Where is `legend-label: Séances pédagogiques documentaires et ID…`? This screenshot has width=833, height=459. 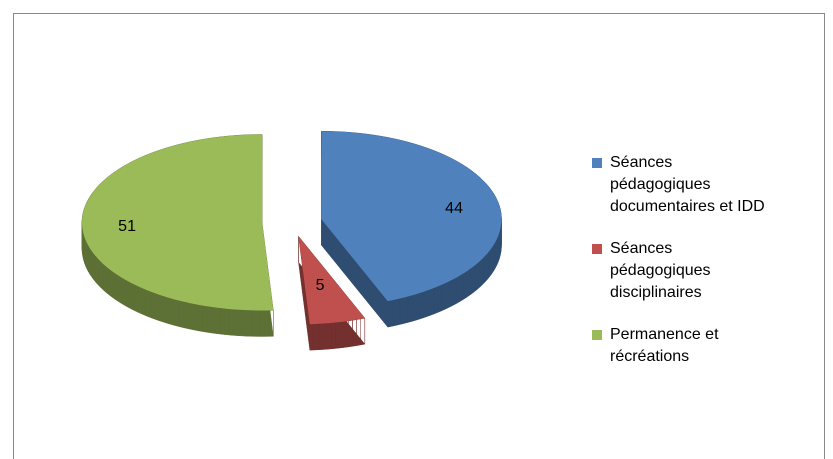
legend-label: Séances pédagogiques documentaires et ID… is located at coordinates (687, 184).